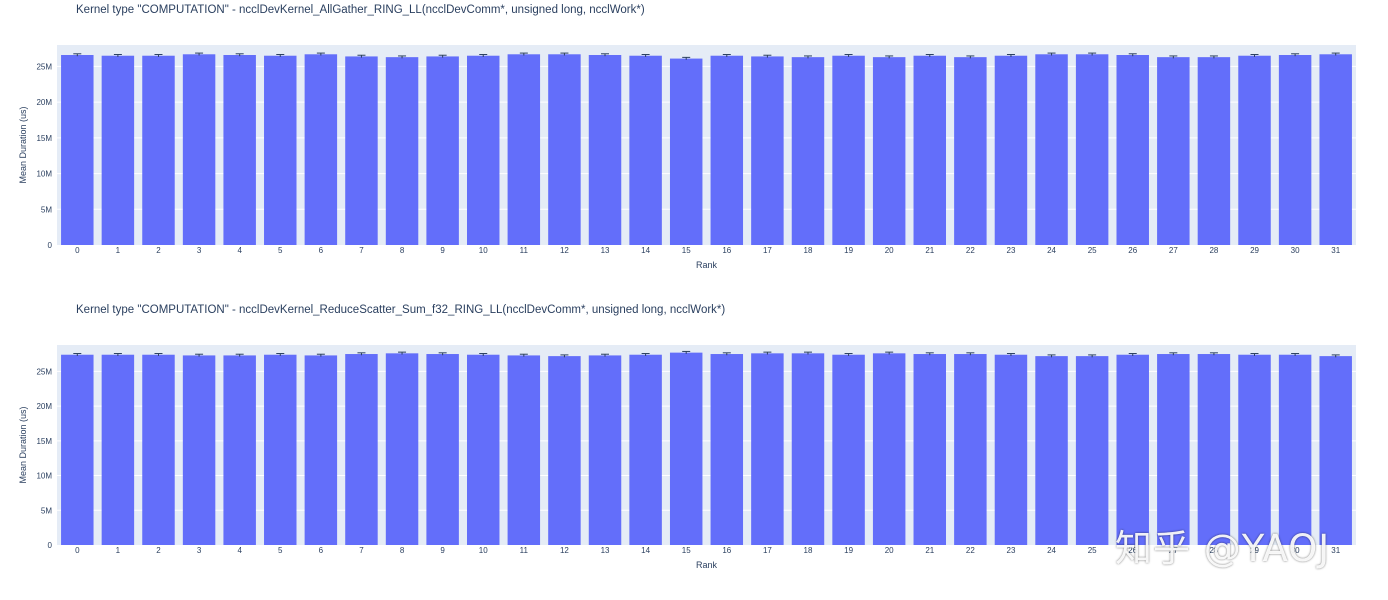  What do you see at coordinates (767, 250) in the screenshot?
I see `x-tick-label: 17` at bounding box center [767, 250].